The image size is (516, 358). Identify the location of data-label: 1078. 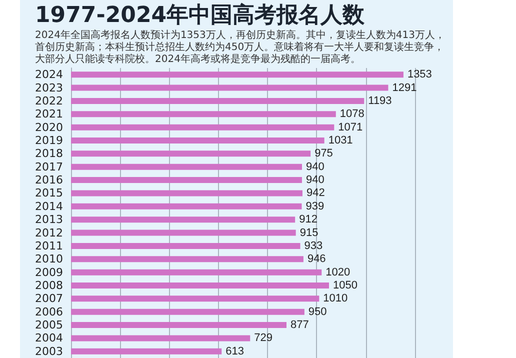
(352, 114).